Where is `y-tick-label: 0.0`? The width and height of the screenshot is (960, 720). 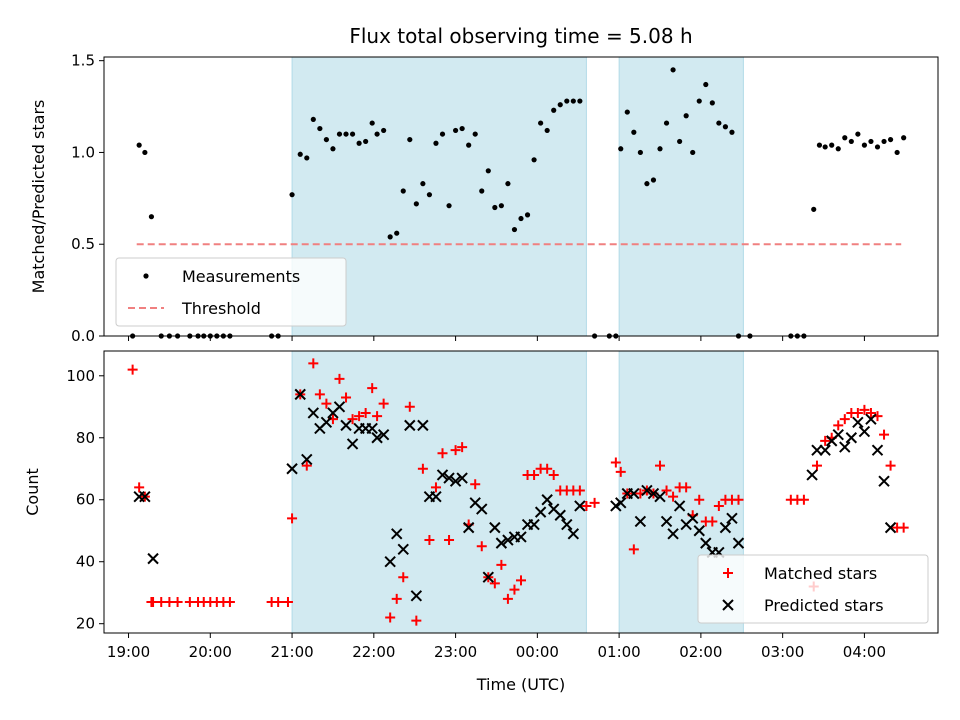 y-tick-label: 0.0 is located at coordinates (83, 336).